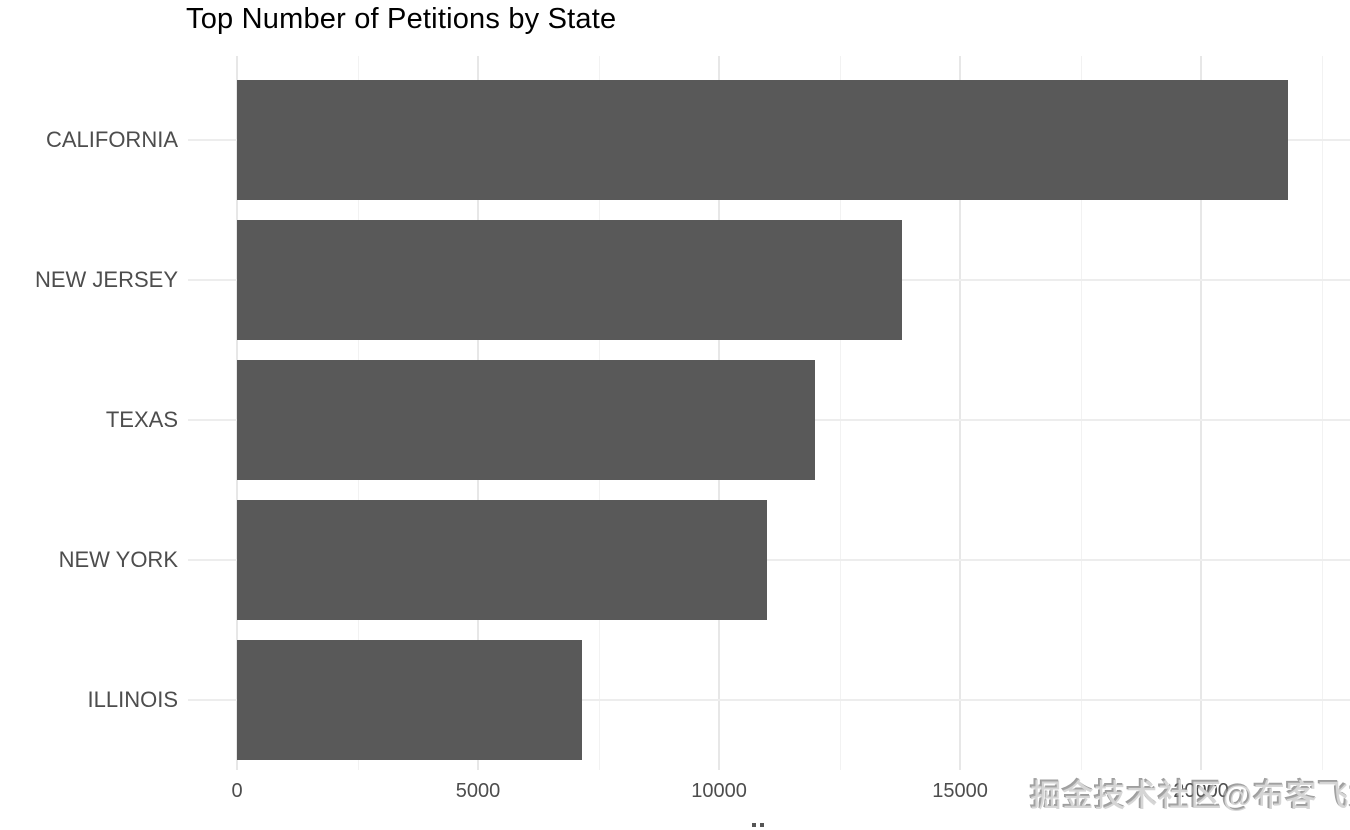 This screenshot has width=1350, height=830. Describe the element at coordinates (478, 791) in the screenshot. I see `x-axis-label-5000: 5000` at that location.